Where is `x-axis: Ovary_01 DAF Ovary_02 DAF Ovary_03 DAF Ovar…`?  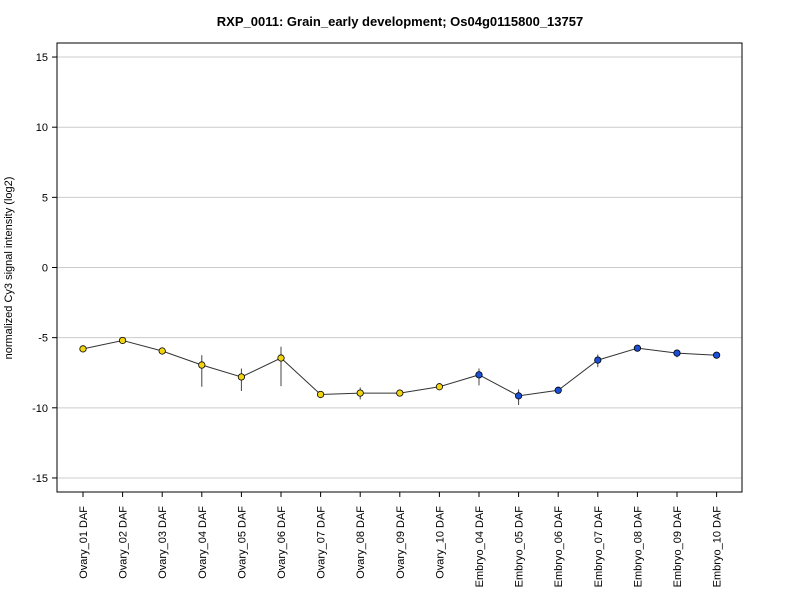 x-axis: Ovary_01 DAF Ovary_02 DAF Ovary_03 DAF Ovar… is located at coordinates (401, 539).